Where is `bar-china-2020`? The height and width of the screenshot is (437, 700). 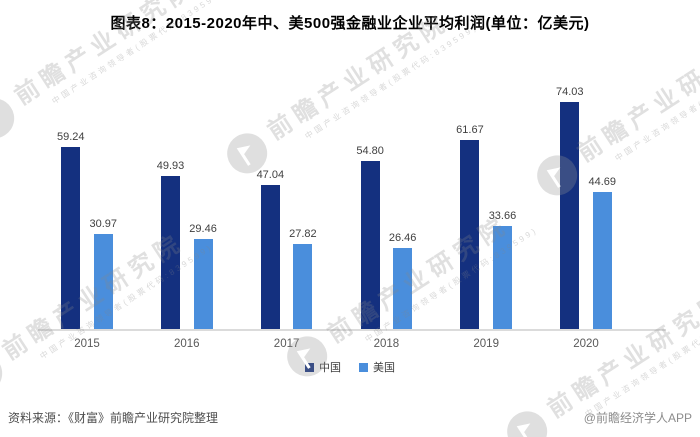
bar-china-2020 is located at coordinates (570, 215).